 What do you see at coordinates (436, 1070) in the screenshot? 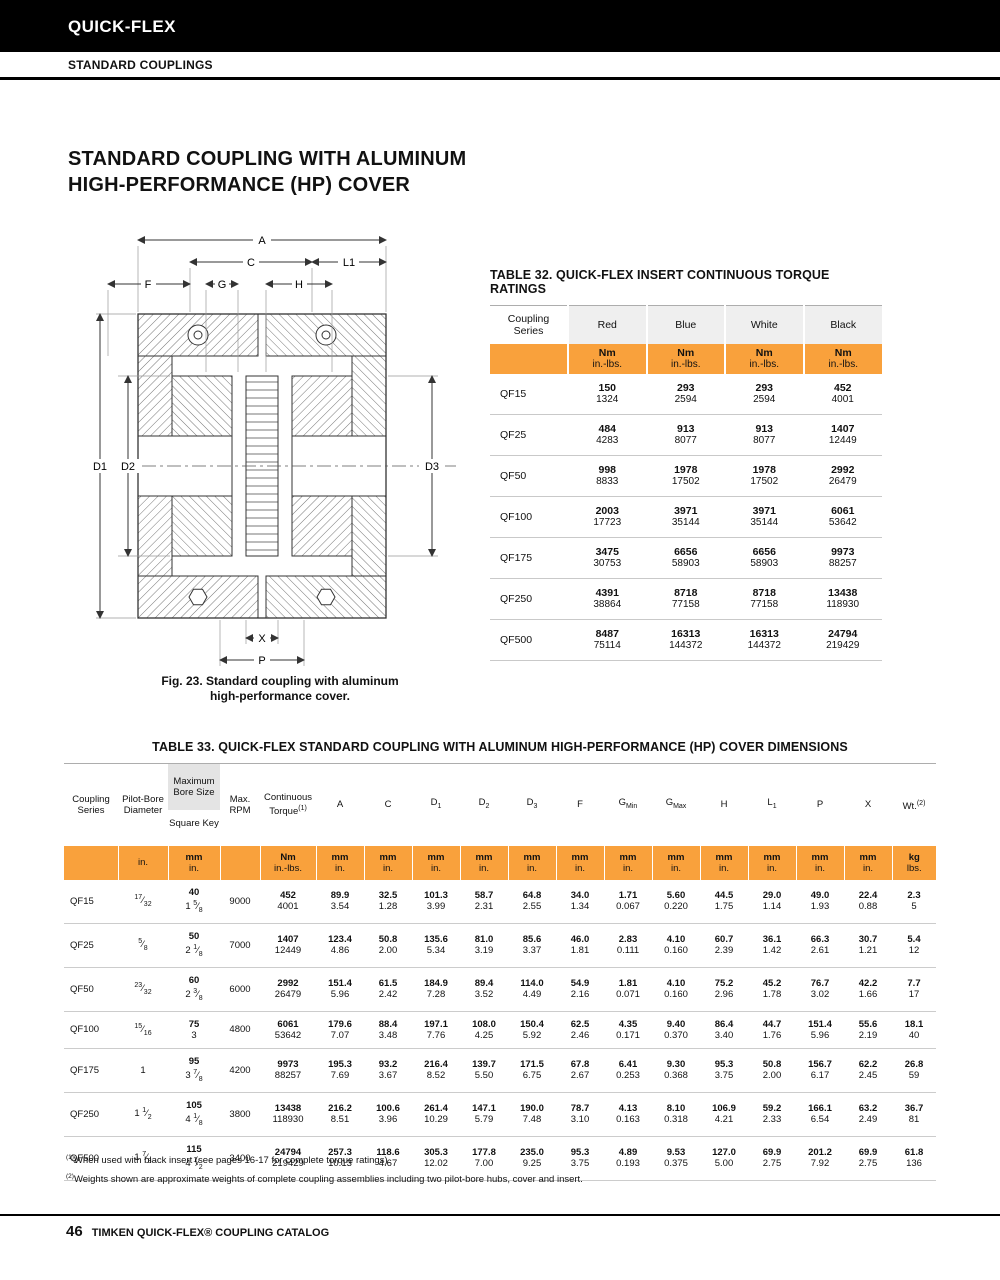
I see `dimension-value: 216.4 8.52` at bounding box center [436, 1070].